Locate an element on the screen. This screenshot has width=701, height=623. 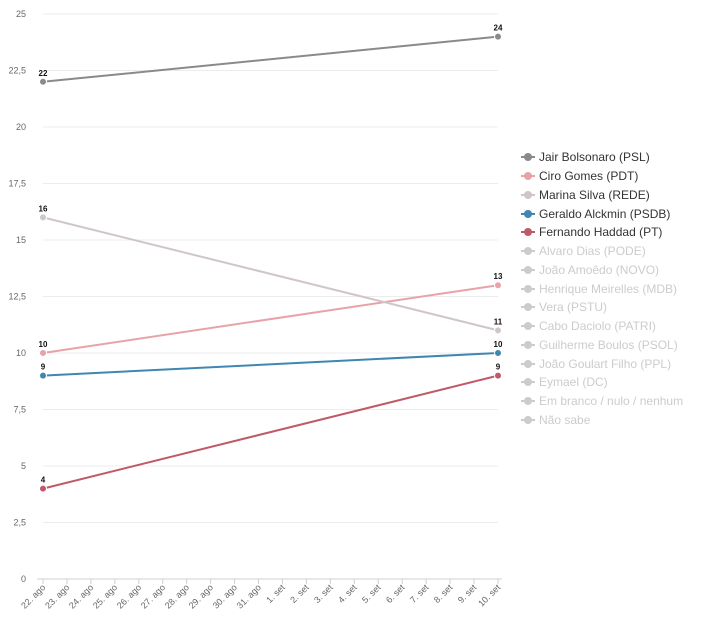
x-tick-label: 25. ago is located at coordinates (105, 596).